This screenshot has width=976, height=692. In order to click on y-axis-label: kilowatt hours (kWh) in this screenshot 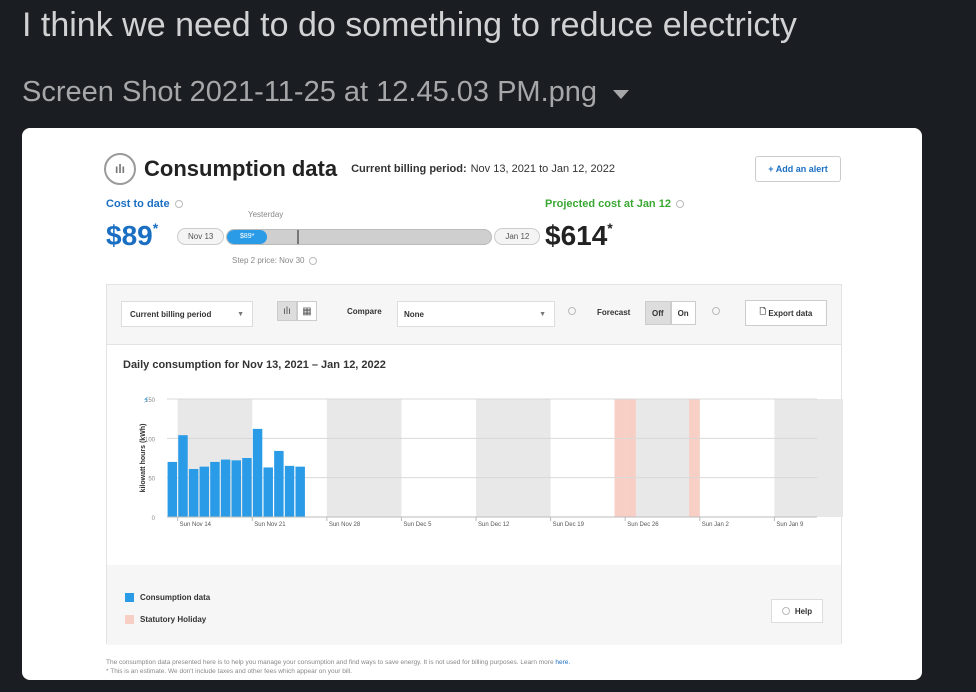, I will do `click(143, 458)`.